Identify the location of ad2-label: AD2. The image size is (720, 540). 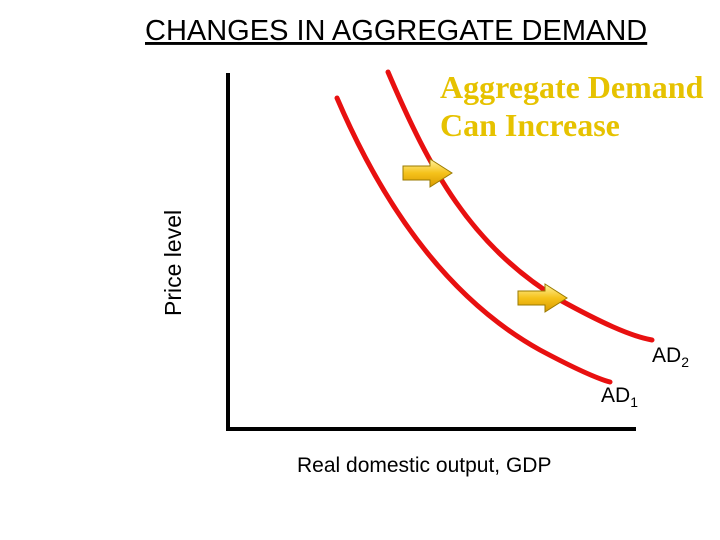
(670, 357).